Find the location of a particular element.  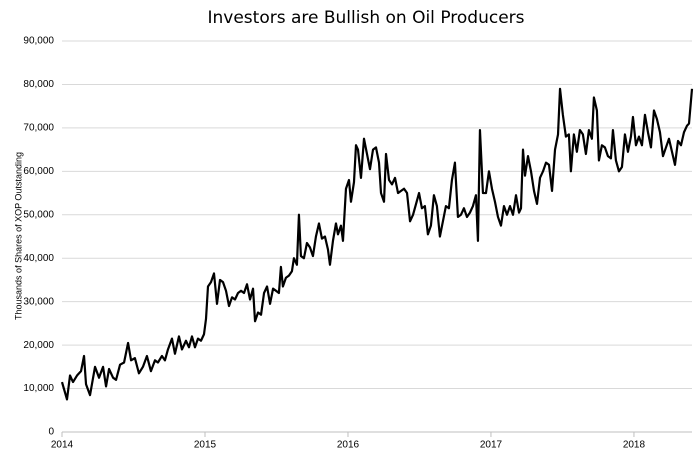

y-tick-label: 40,000 is located at coordinates (38, 258).